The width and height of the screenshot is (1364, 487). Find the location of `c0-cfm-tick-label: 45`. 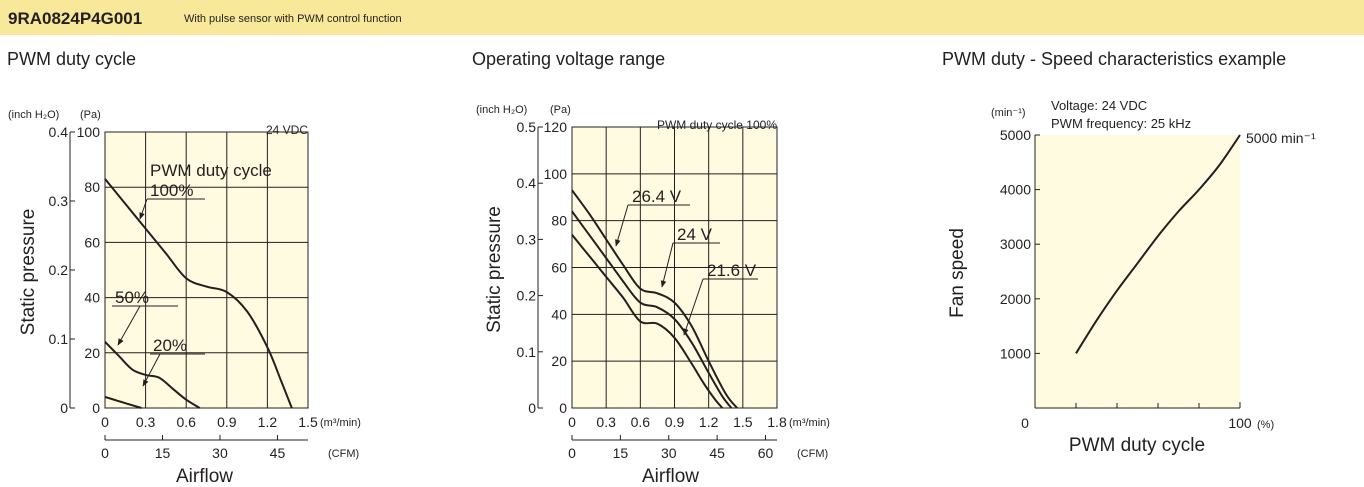

c0-cfm-tick-label: 45 is located at coordinates (278, 453).